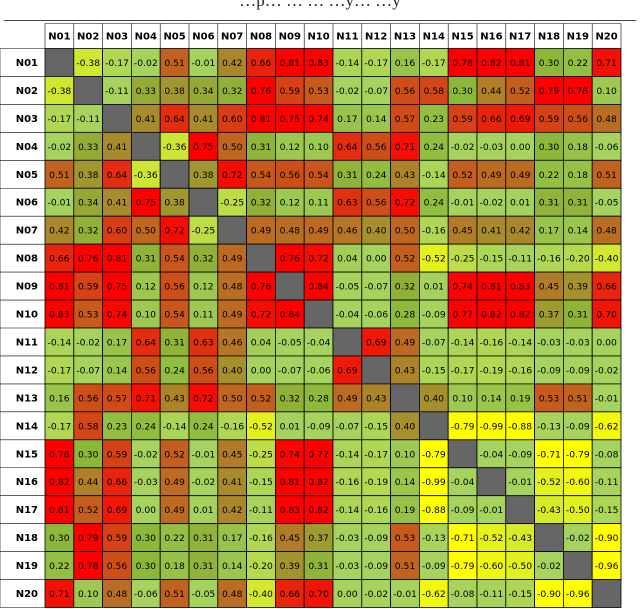 This screenshot has height=609, width=640. What do you see at coordinates (27, 63) in the screenshot?
I see `row-label-n01: N01` at bounding box center [27, 63].